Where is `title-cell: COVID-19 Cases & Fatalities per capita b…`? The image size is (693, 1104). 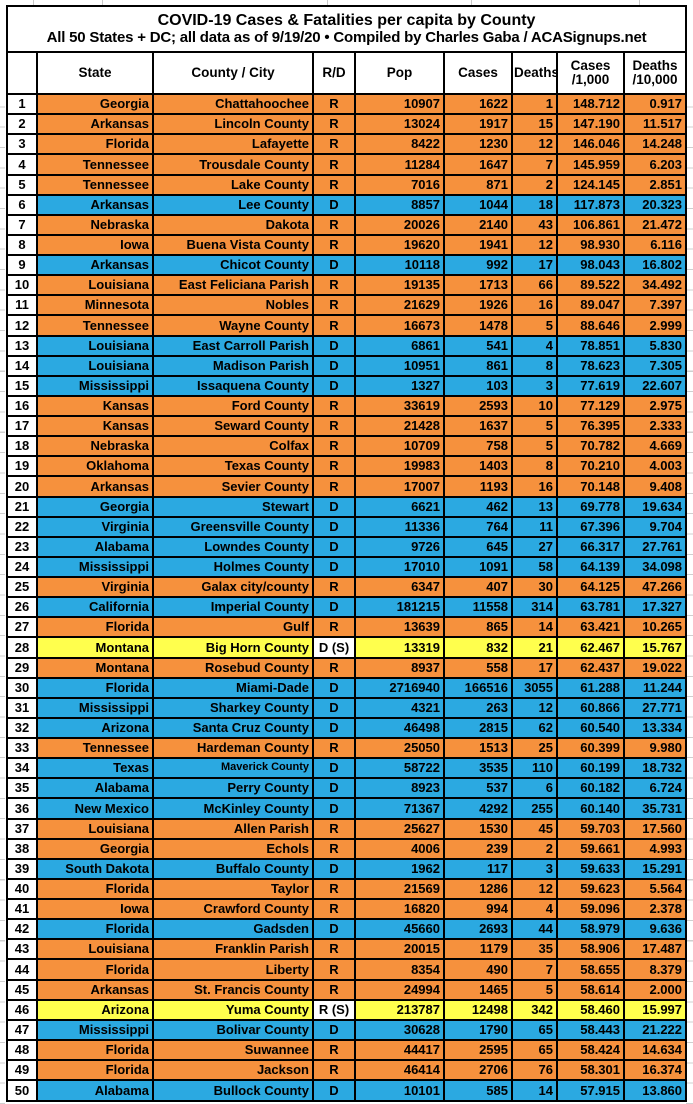
title-cell: COVID-19 Cases & Fatalities per capita b… is located at coordinates (346, 29).